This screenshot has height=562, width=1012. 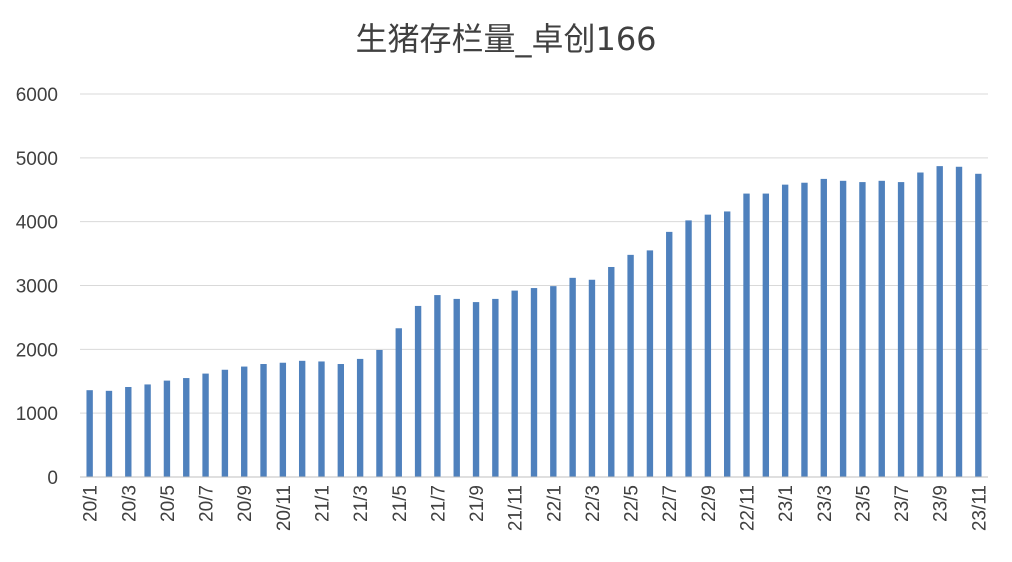 I want to click on x-tick-label: 22/1, so click(x=554, y=503).